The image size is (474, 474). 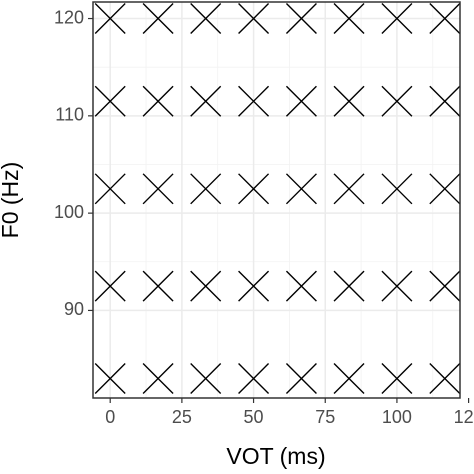 I want to click on x-tick-label: 125, so click(x=464, y=417).